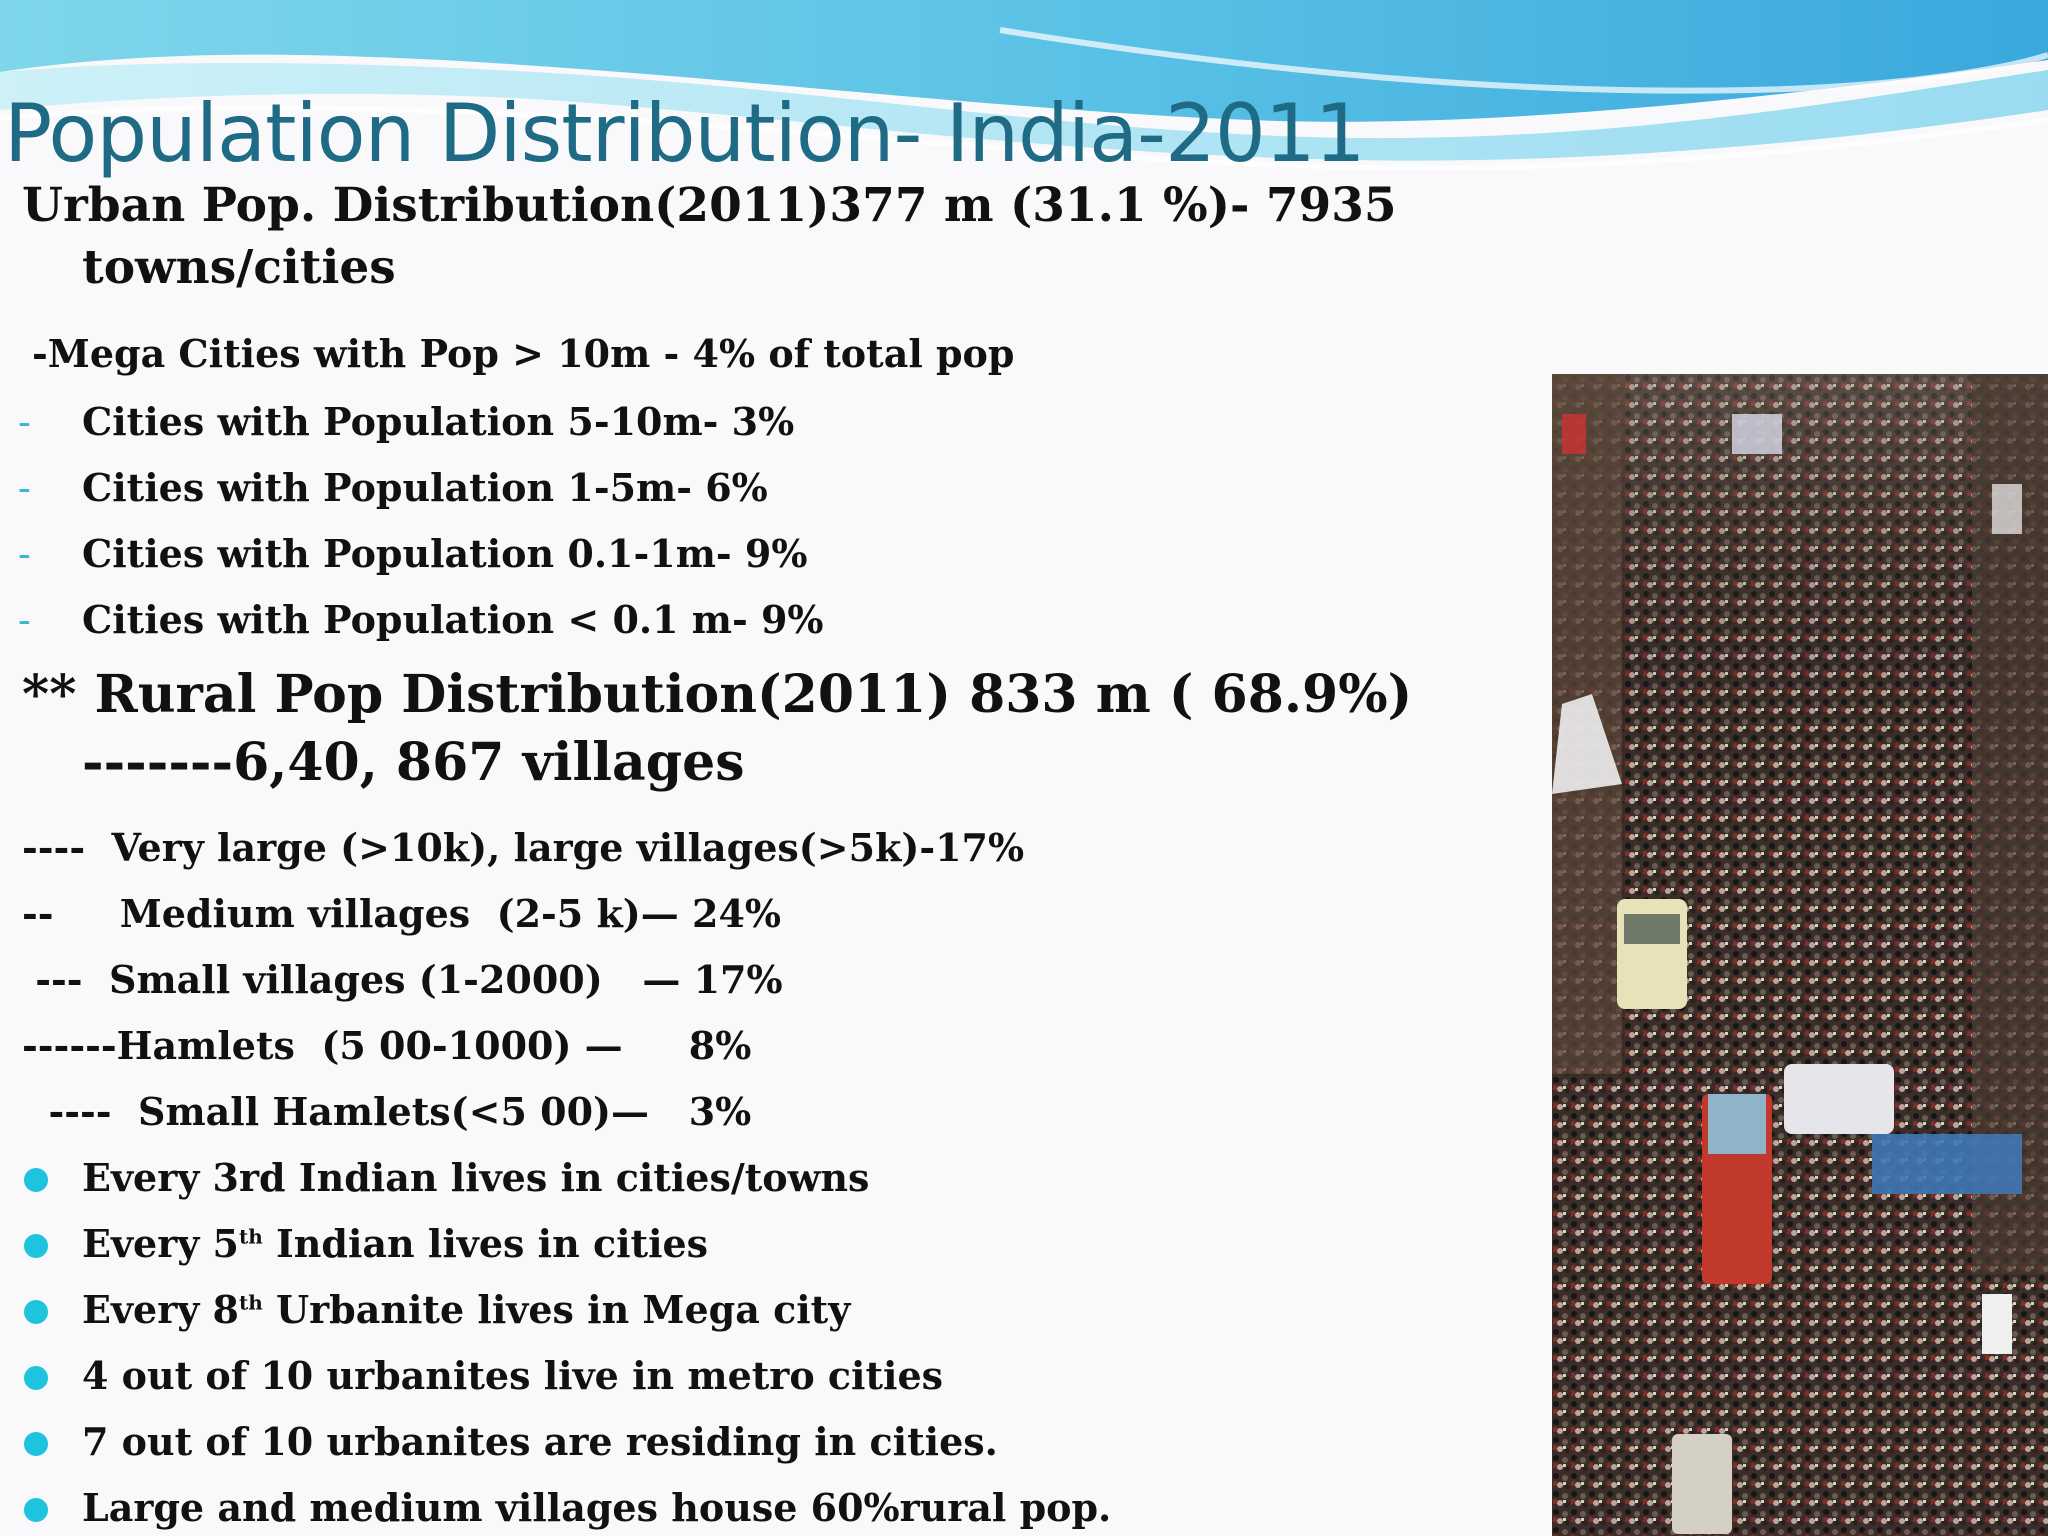  I want to click on urban-item: - Cities with Population 1-5m- 6%, so click(384, 488).